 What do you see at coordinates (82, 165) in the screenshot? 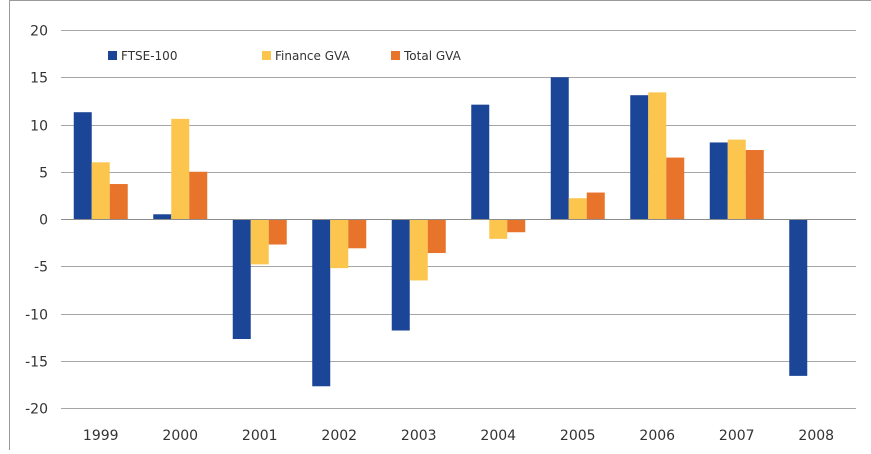
I see `bar-ftse-100-1999` at bounding box center [82, 165].